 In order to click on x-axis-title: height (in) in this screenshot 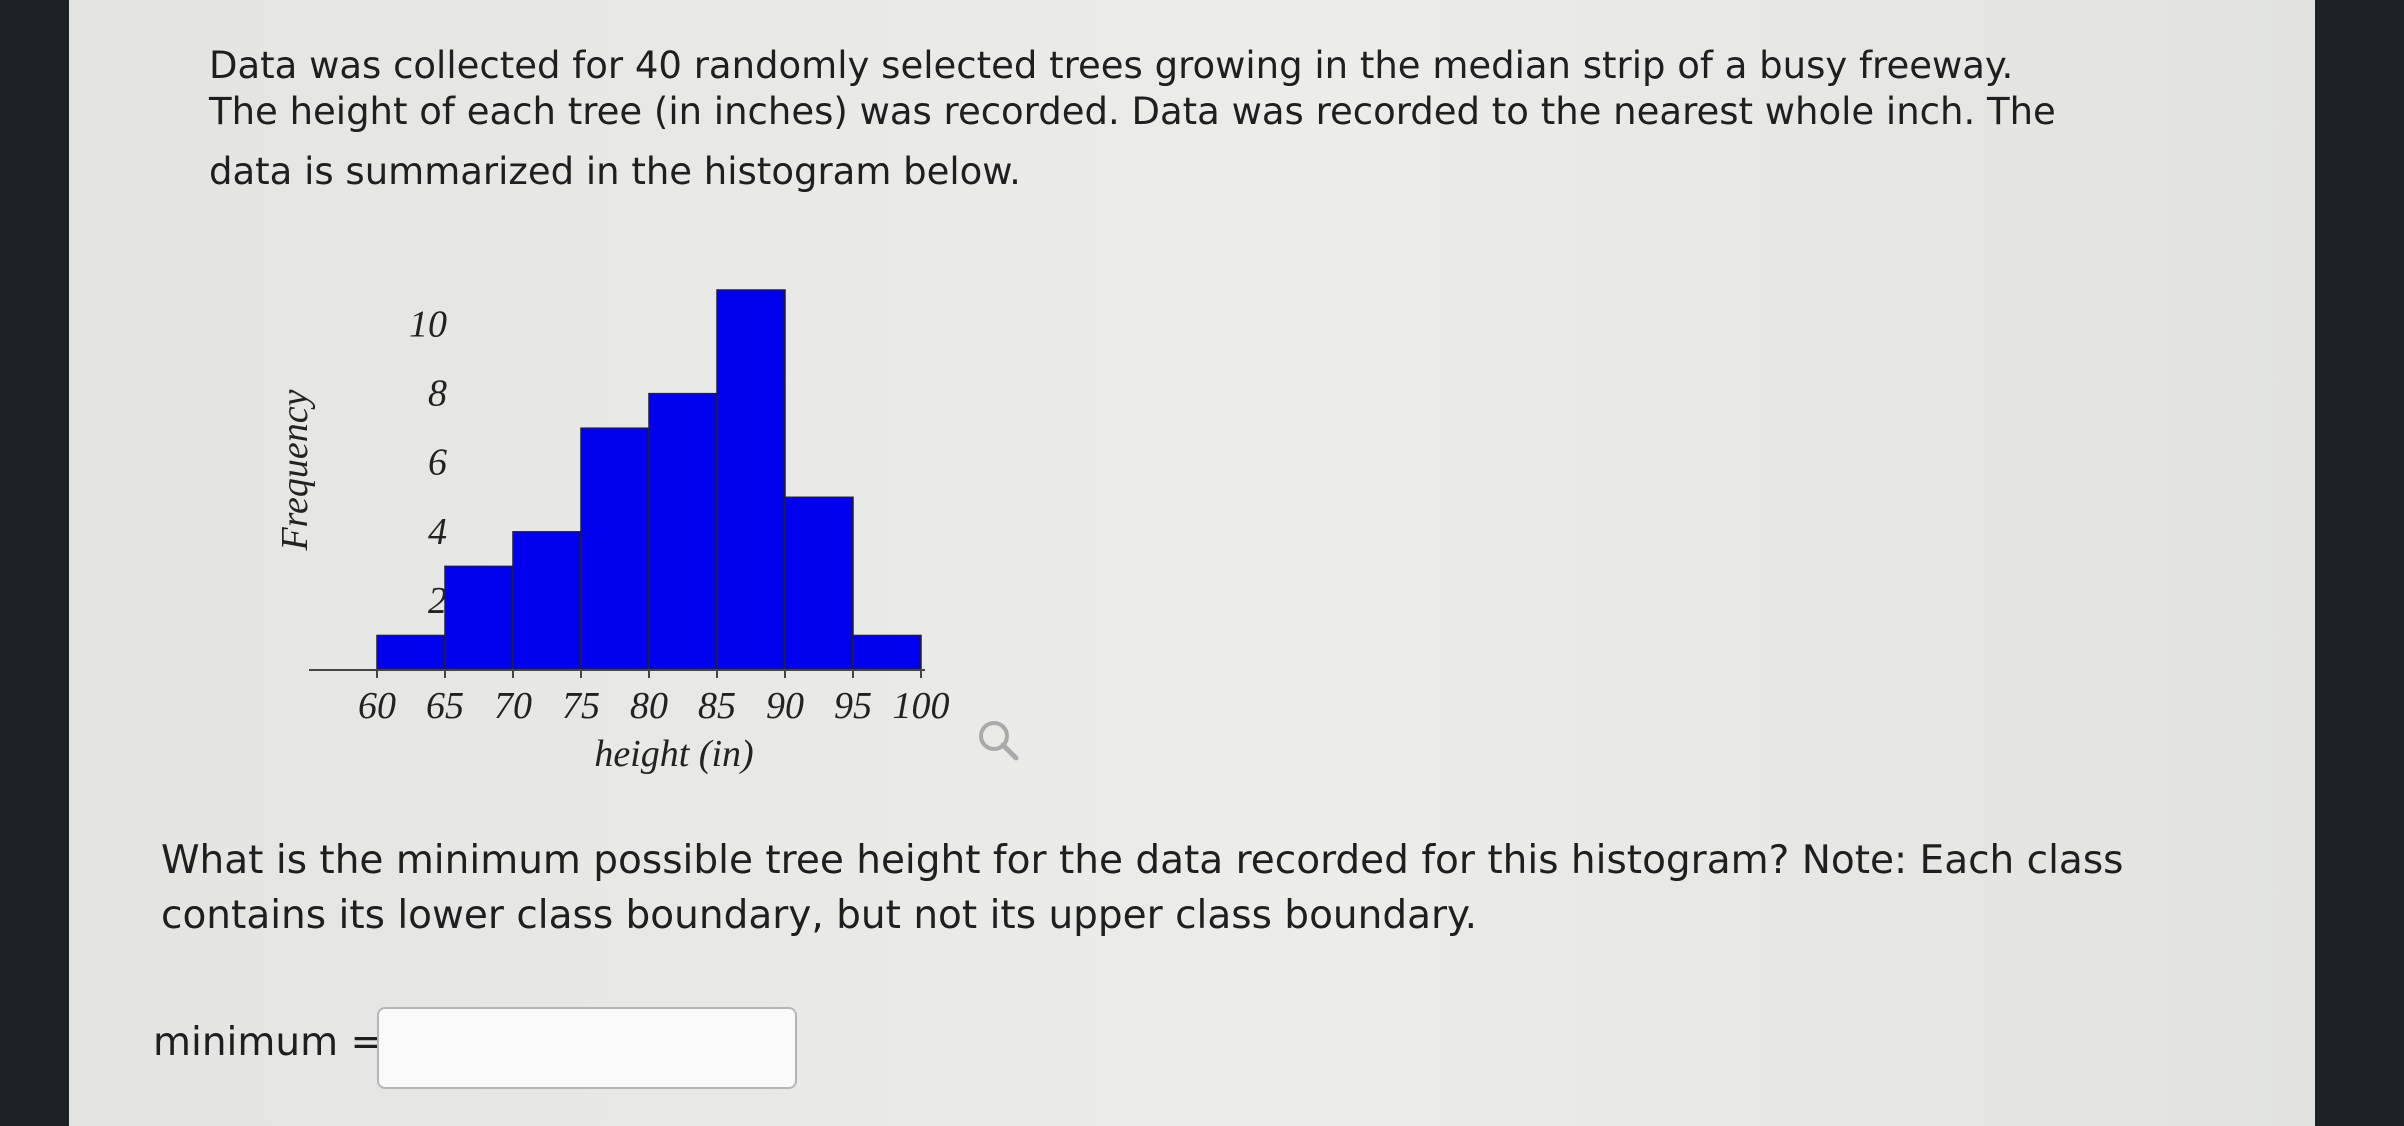, I will do `click(673, 754)`.